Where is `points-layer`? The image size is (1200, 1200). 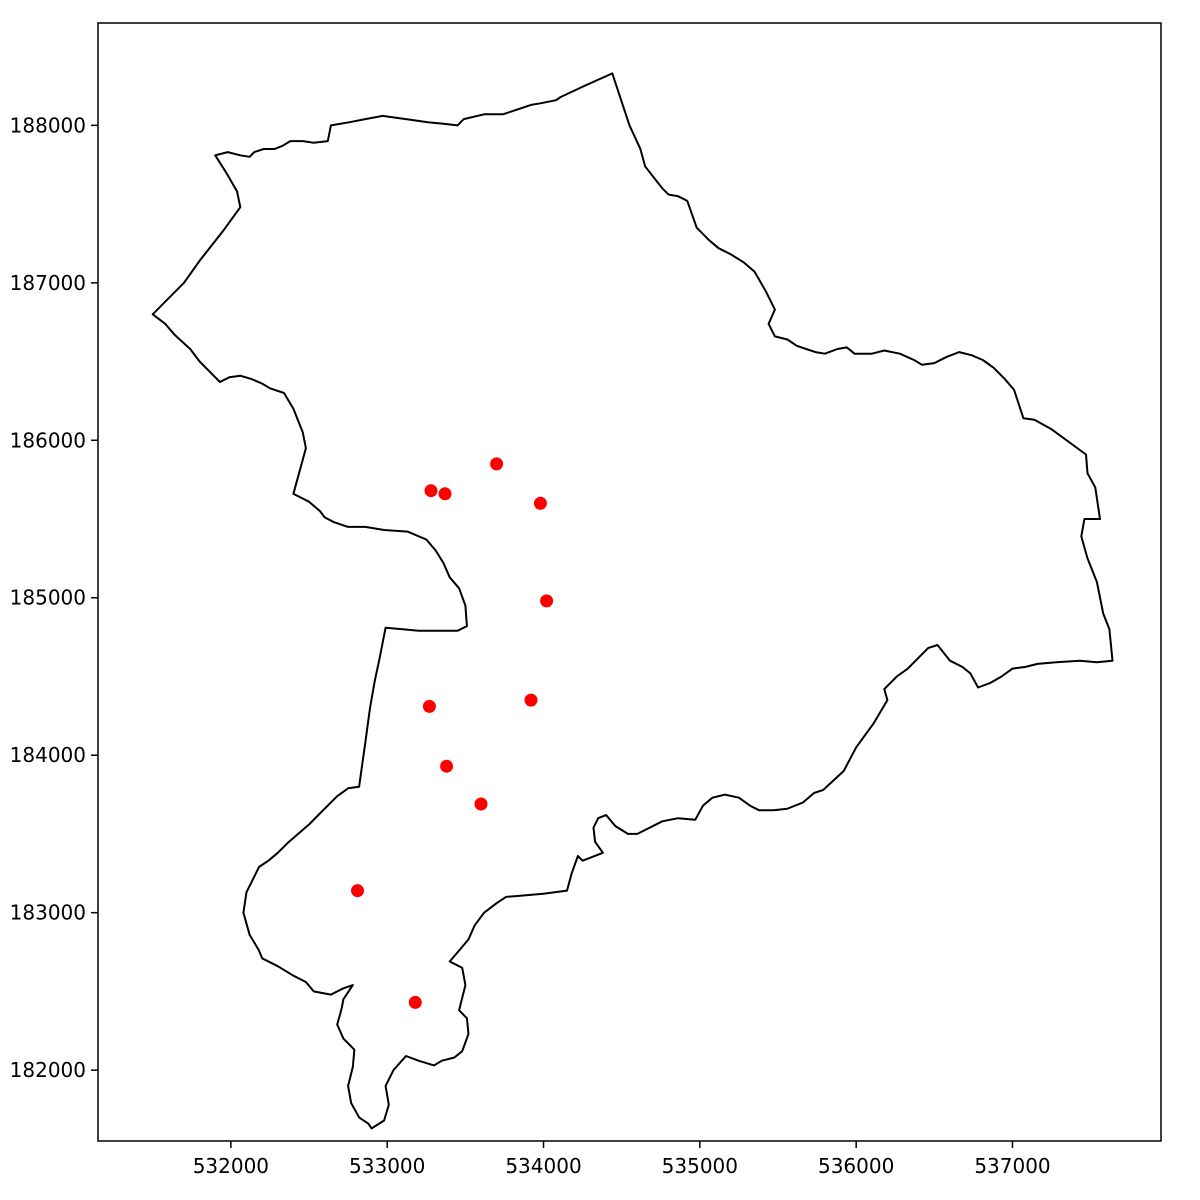
points-layer is located at coordinates (452, 733).